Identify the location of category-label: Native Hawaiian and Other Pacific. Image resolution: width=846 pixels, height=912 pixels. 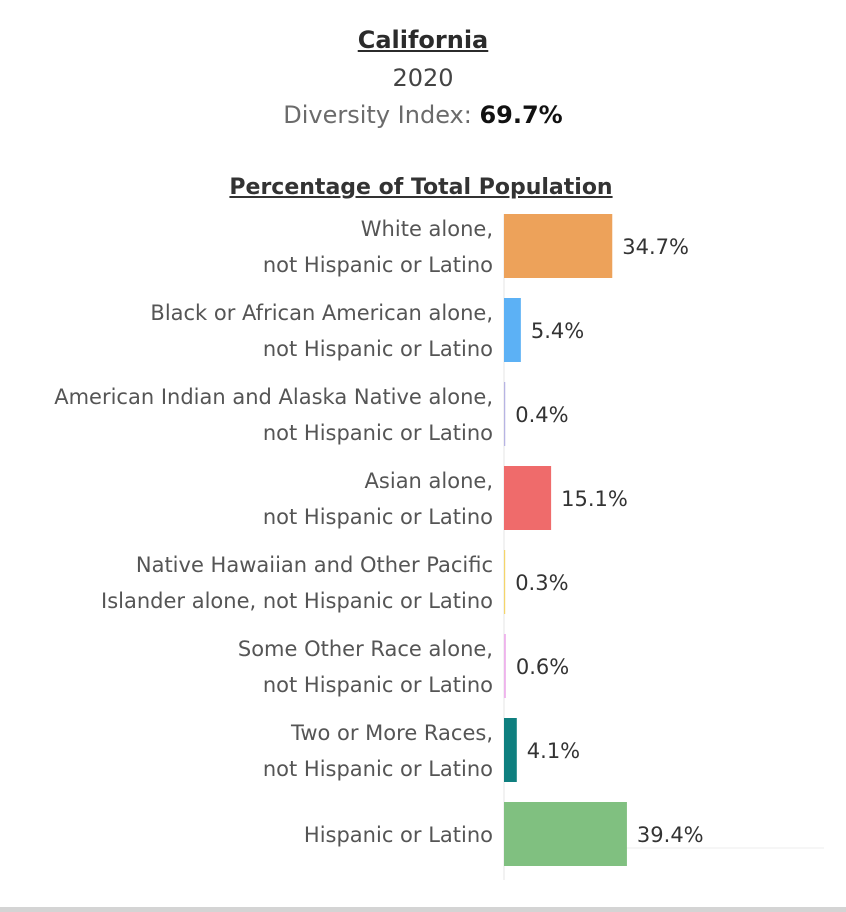
(314, 565).